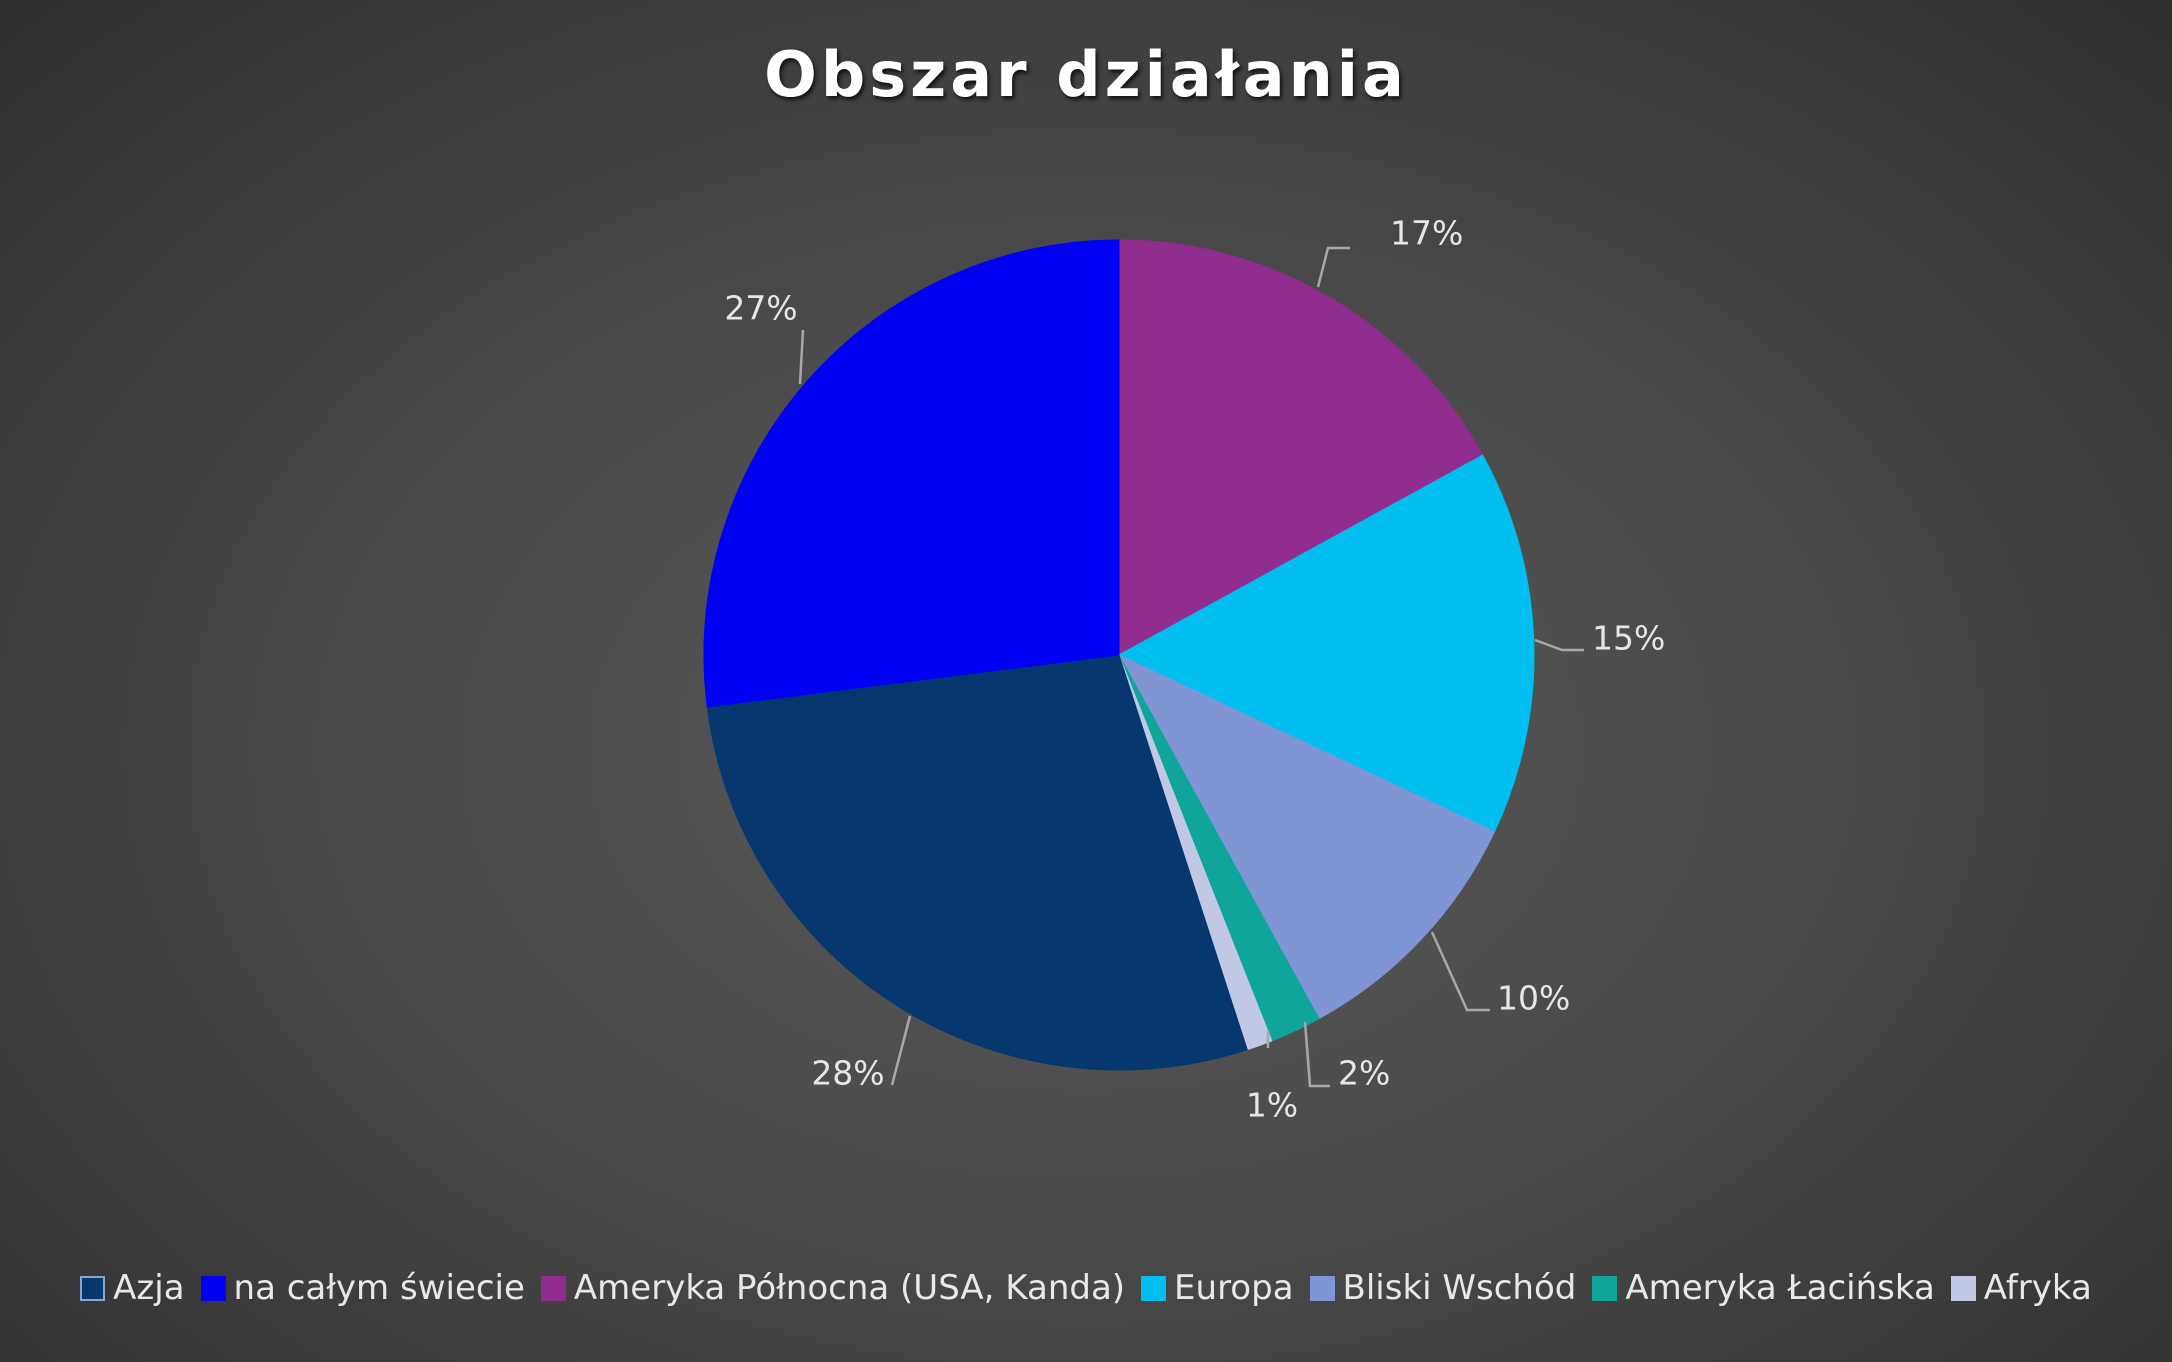 The width and height of the screenshot is (2172, 1362). Describe the element at coordinates (1301, 447) in the screenshot. I see `pie-slice-ameryka-polnocna-usa-kanda` at that location.